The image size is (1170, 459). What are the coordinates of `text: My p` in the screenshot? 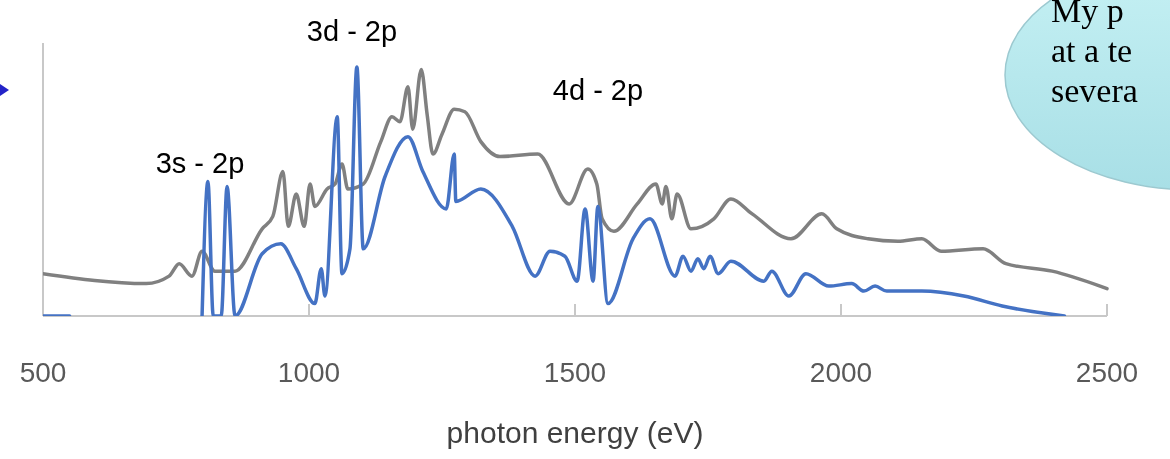 It's located at (1087, 14).